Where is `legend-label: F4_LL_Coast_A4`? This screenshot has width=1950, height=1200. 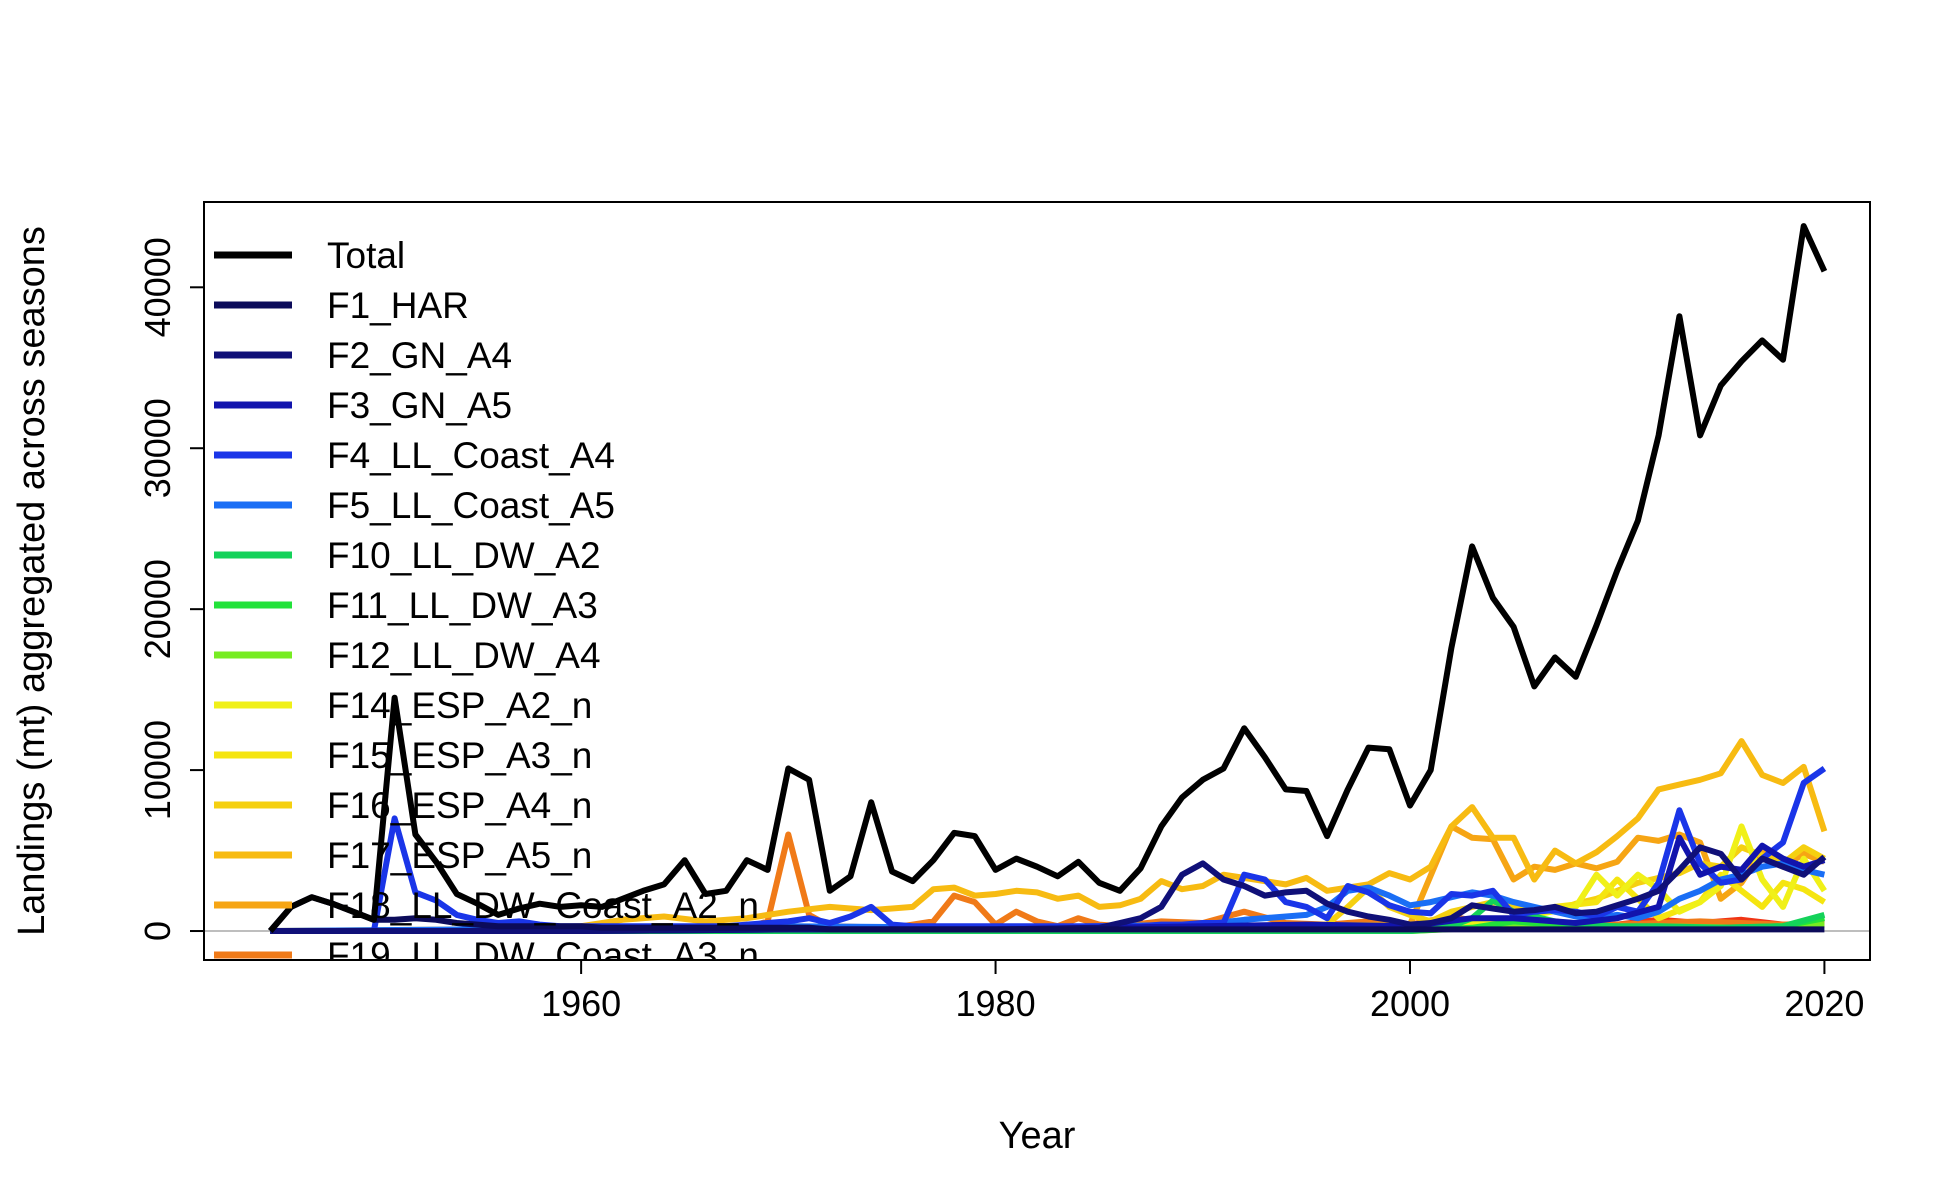
legend-label: F4_LL_Coast_A4 is located at coordinates (471, 455).